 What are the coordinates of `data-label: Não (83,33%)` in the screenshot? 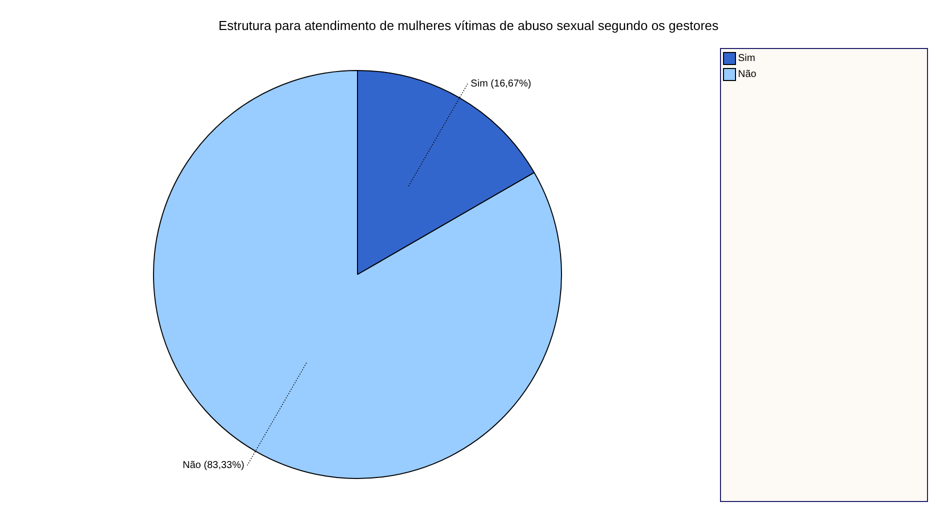 It's located at (213, 466).